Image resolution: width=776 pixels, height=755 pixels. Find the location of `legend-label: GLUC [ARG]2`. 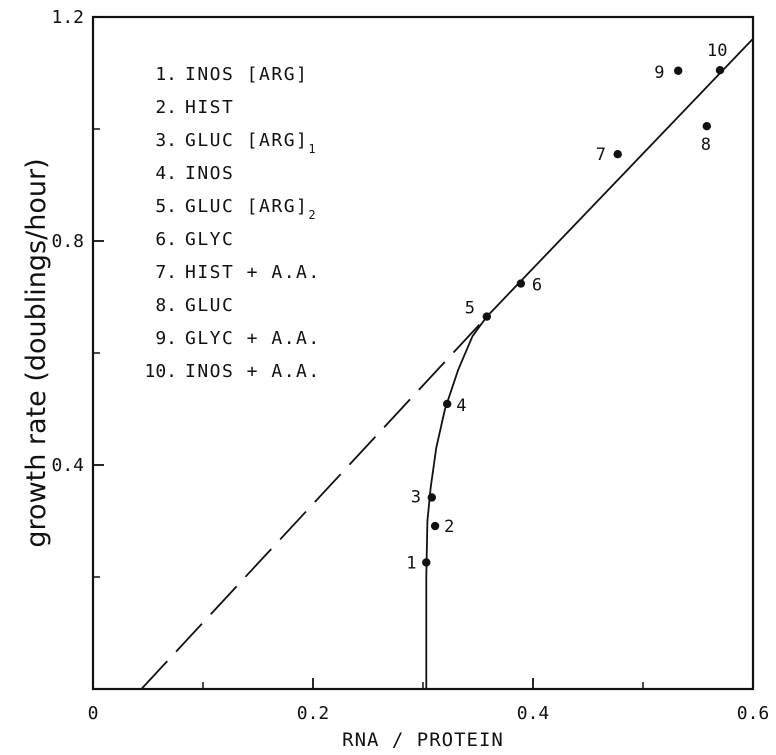

legend-label: GLUC [ARG]2 is located at coordinates (251, 209).